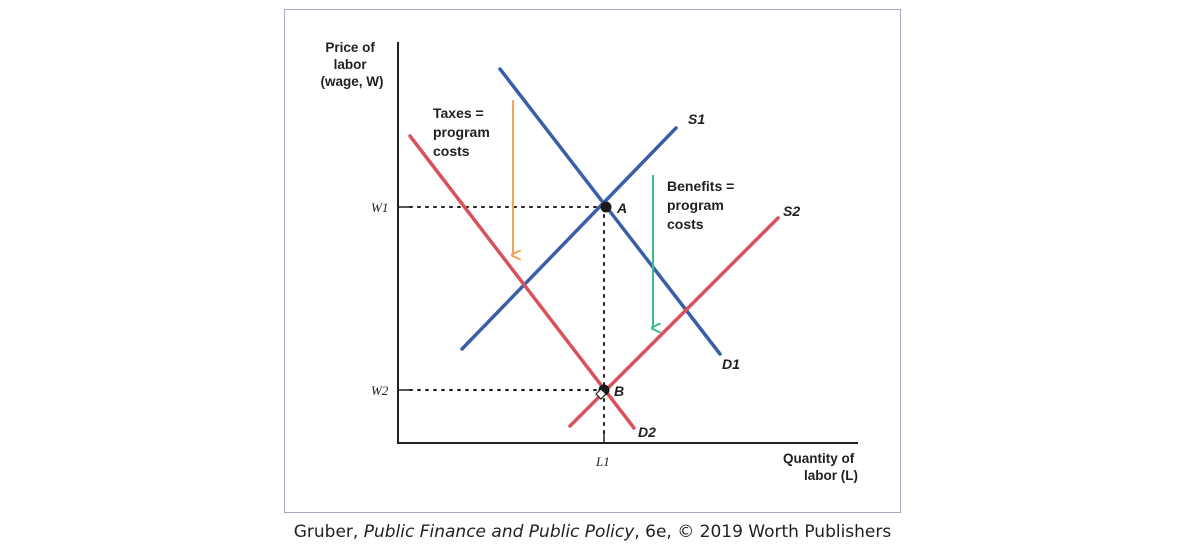  Describe the element at coordinates (352, 64) in the screenshot. I see `y-axis-label: Price of labor (wage, W)` at that location.